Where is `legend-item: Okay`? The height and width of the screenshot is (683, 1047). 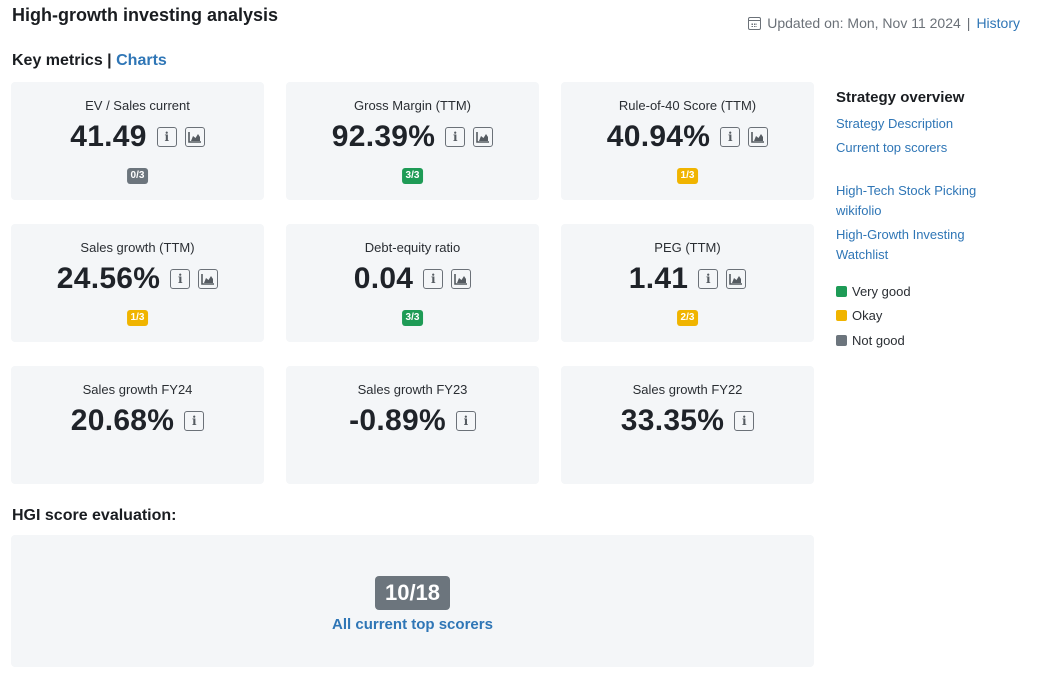
legend-item: Okay is located at coordinates (936, 316).